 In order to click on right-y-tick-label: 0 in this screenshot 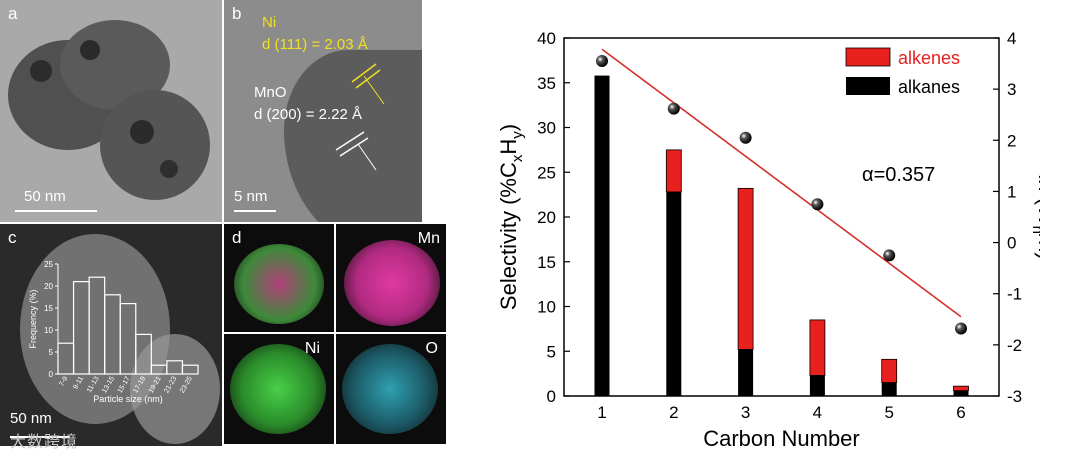, I will do `click(1011, 243)`.